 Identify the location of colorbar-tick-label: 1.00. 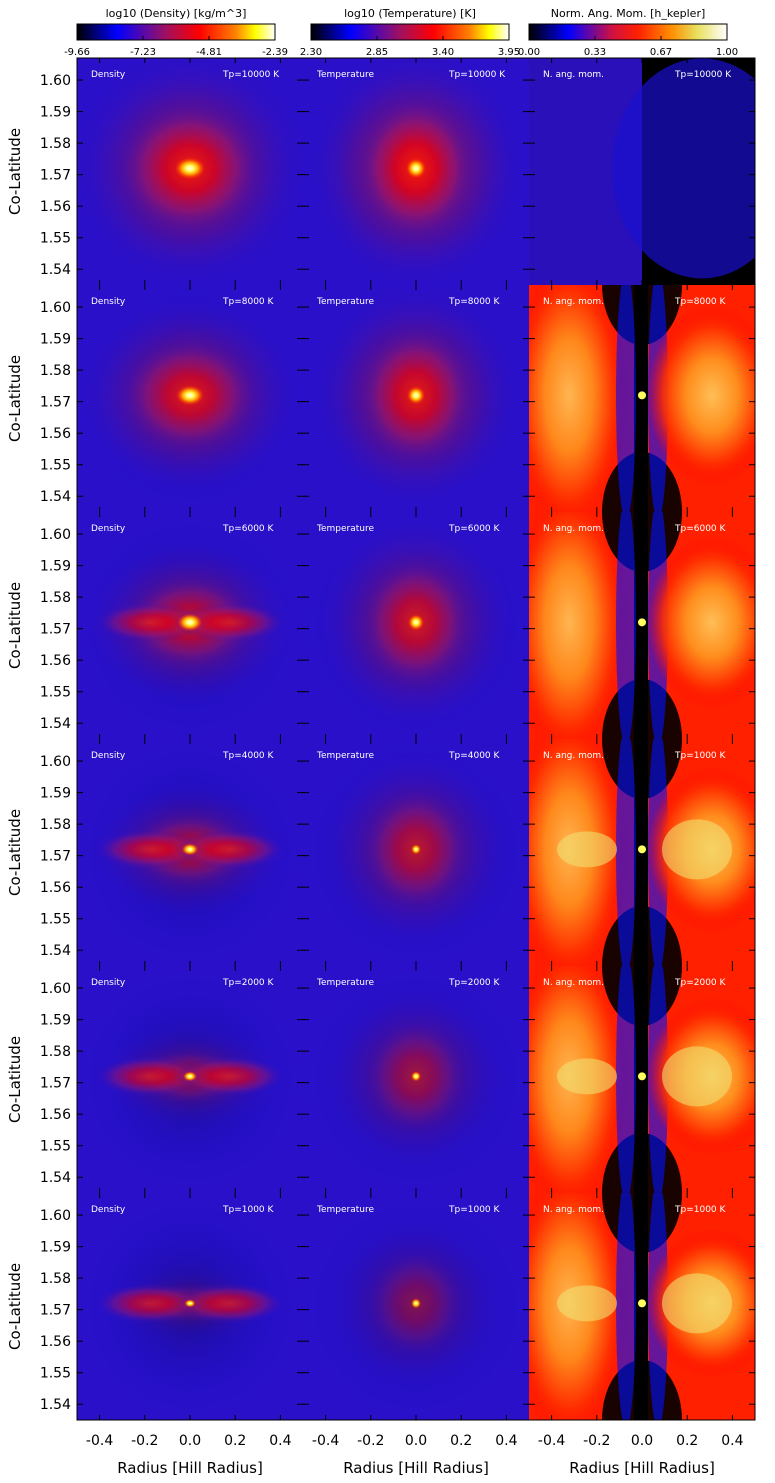
(727, 52).